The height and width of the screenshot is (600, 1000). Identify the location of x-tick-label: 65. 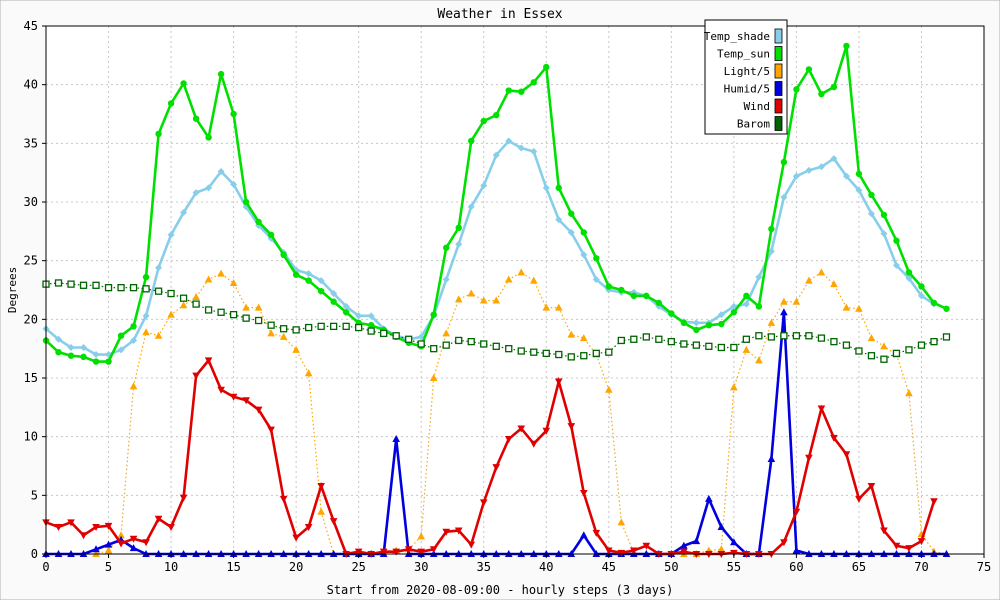
(859, 567).